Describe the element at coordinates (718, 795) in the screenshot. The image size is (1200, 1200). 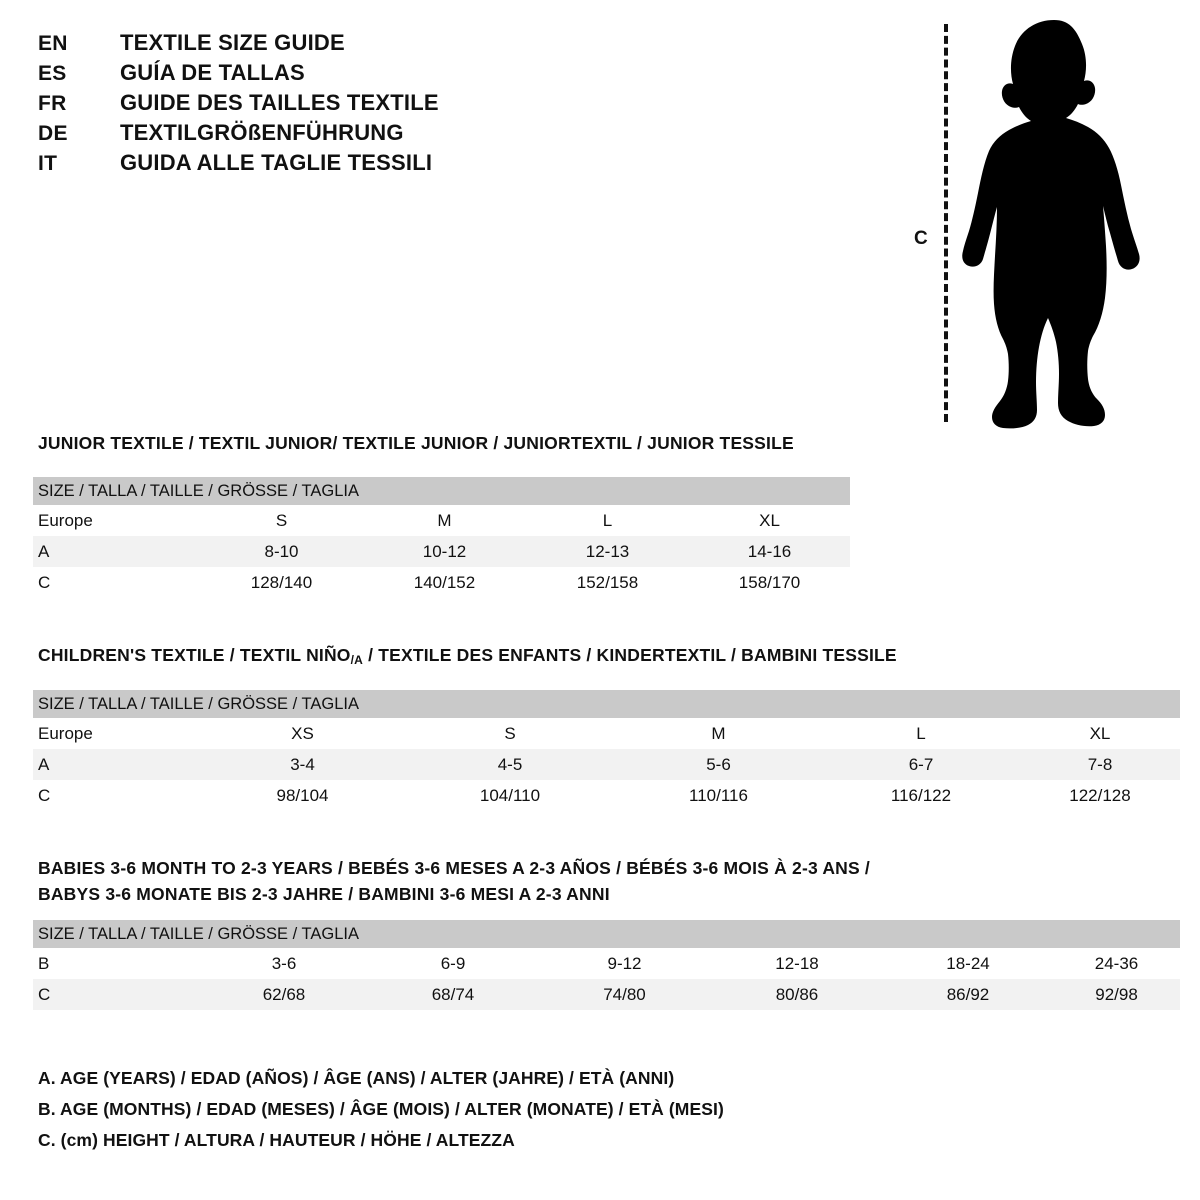
I see `children-height-m: 110/116` at that location.